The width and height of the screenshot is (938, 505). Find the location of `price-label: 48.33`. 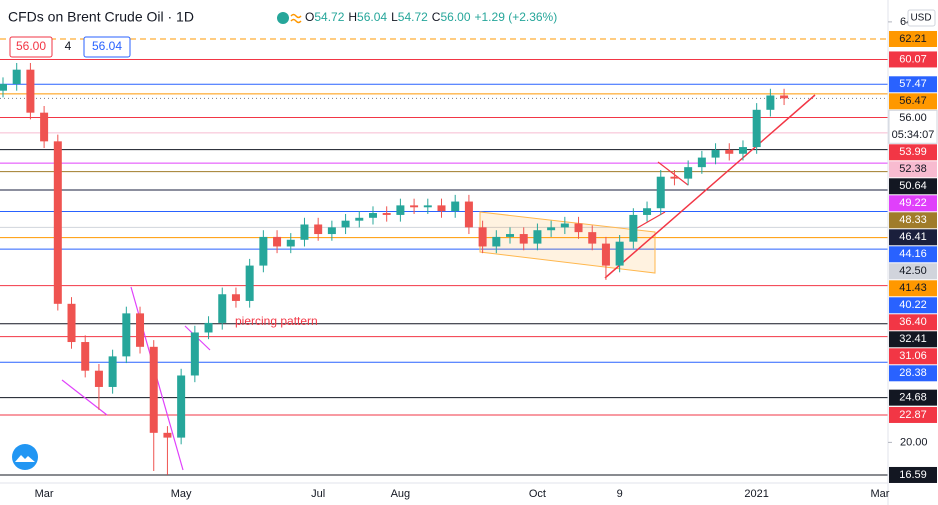

price-label: 48.33 is located at coordinates (913, 220).